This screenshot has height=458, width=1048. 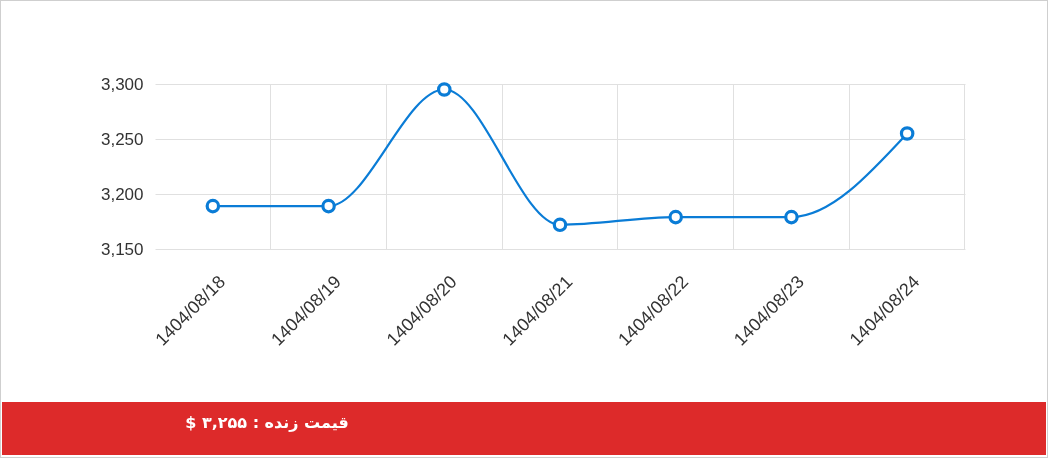 I want to click on y-tick-label: 3,150, so click(x=122, y=249).